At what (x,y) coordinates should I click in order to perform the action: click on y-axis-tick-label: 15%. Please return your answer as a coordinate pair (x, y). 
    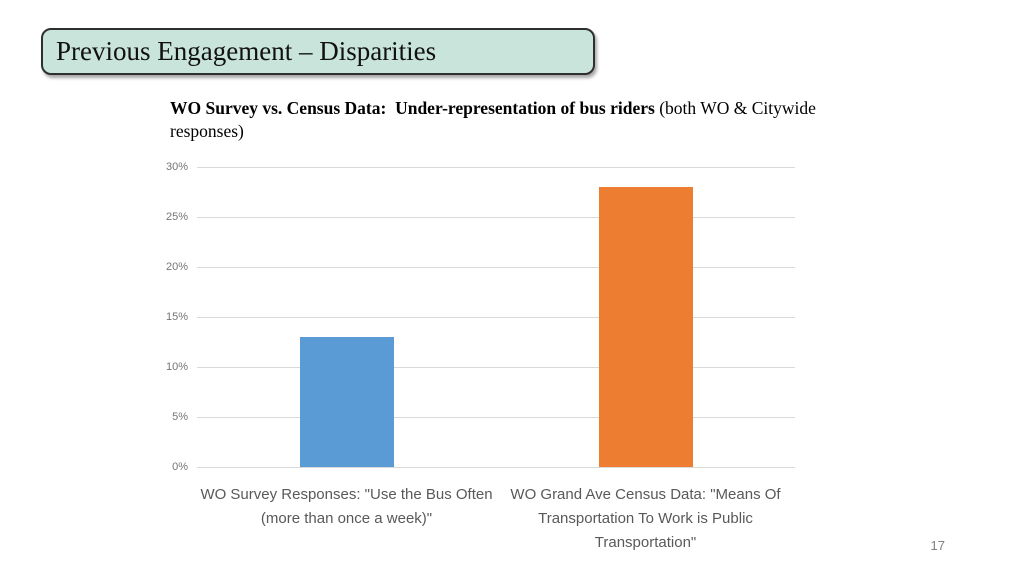
    Looking at the image, I should click on (176, 317).